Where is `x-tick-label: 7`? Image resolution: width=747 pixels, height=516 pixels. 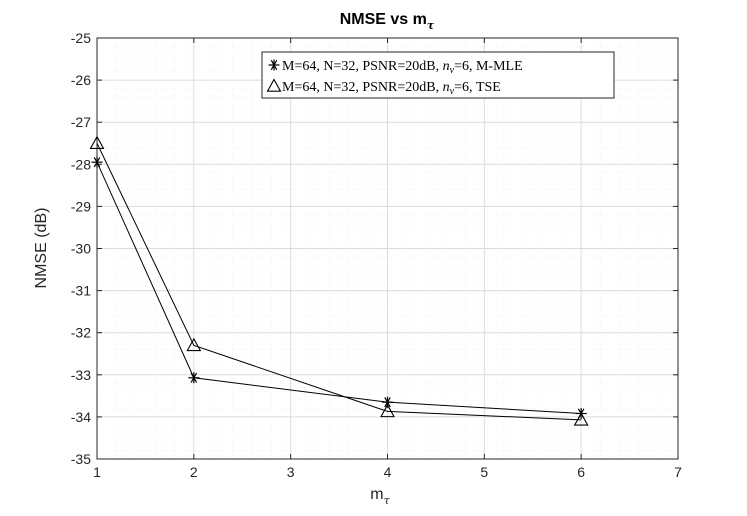 x-tick-label: 7 is located at coordinates (678, 472).